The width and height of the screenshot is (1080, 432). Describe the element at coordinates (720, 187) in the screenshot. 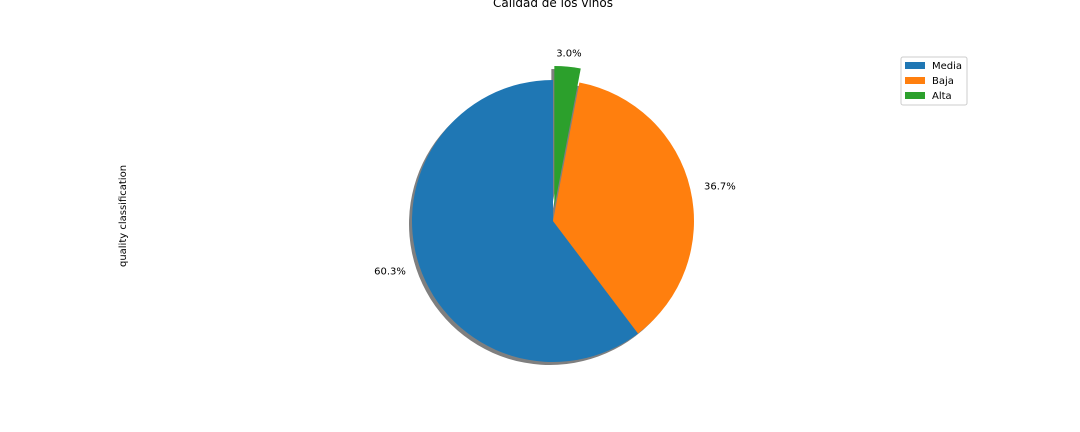

I see `pct-label-baja: 36.7%` at that location.